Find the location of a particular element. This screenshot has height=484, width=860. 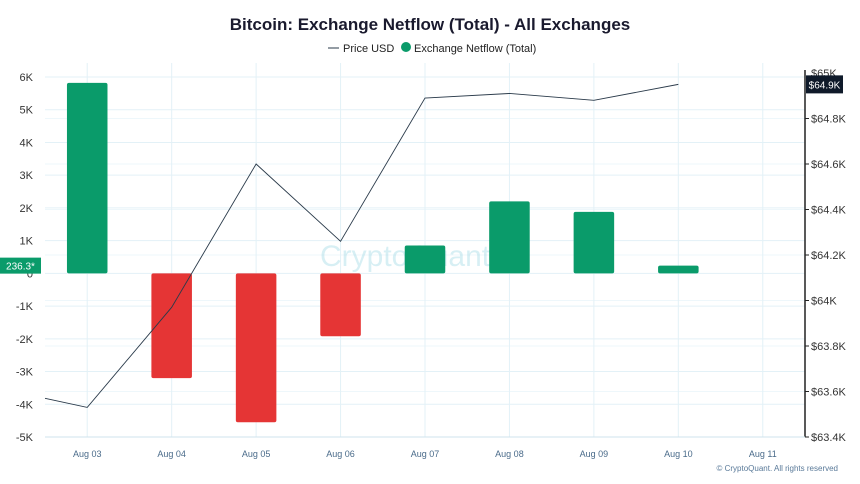

y-right-tick-label: $64.6K is located at coordinates (829, 165).